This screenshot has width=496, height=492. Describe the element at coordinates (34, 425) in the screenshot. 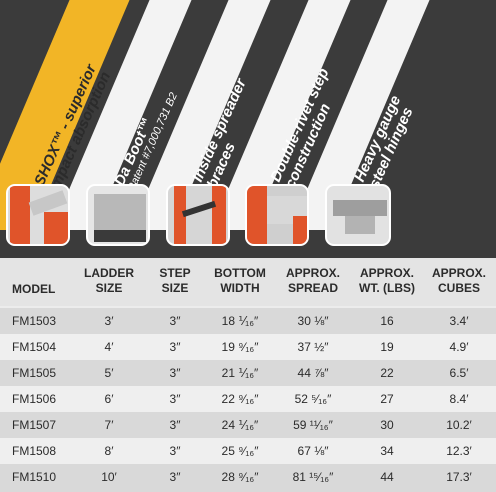

I see `cell-model: FM1507` at that location.